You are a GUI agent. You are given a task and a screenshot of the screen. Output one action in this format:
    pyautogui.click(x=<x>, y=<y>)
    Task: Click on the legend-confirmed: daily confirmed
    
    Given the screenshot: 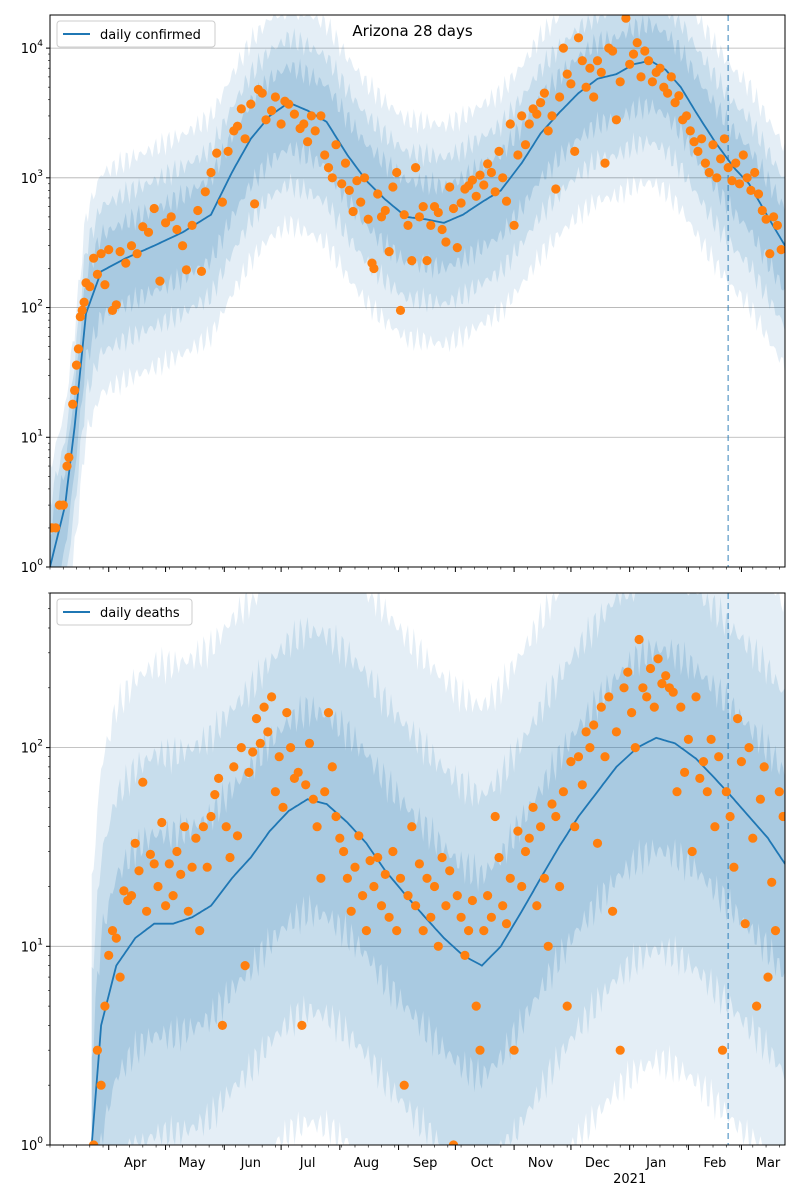 What is the action you would take?
    pyautogui.click(x=136, y=34)
    